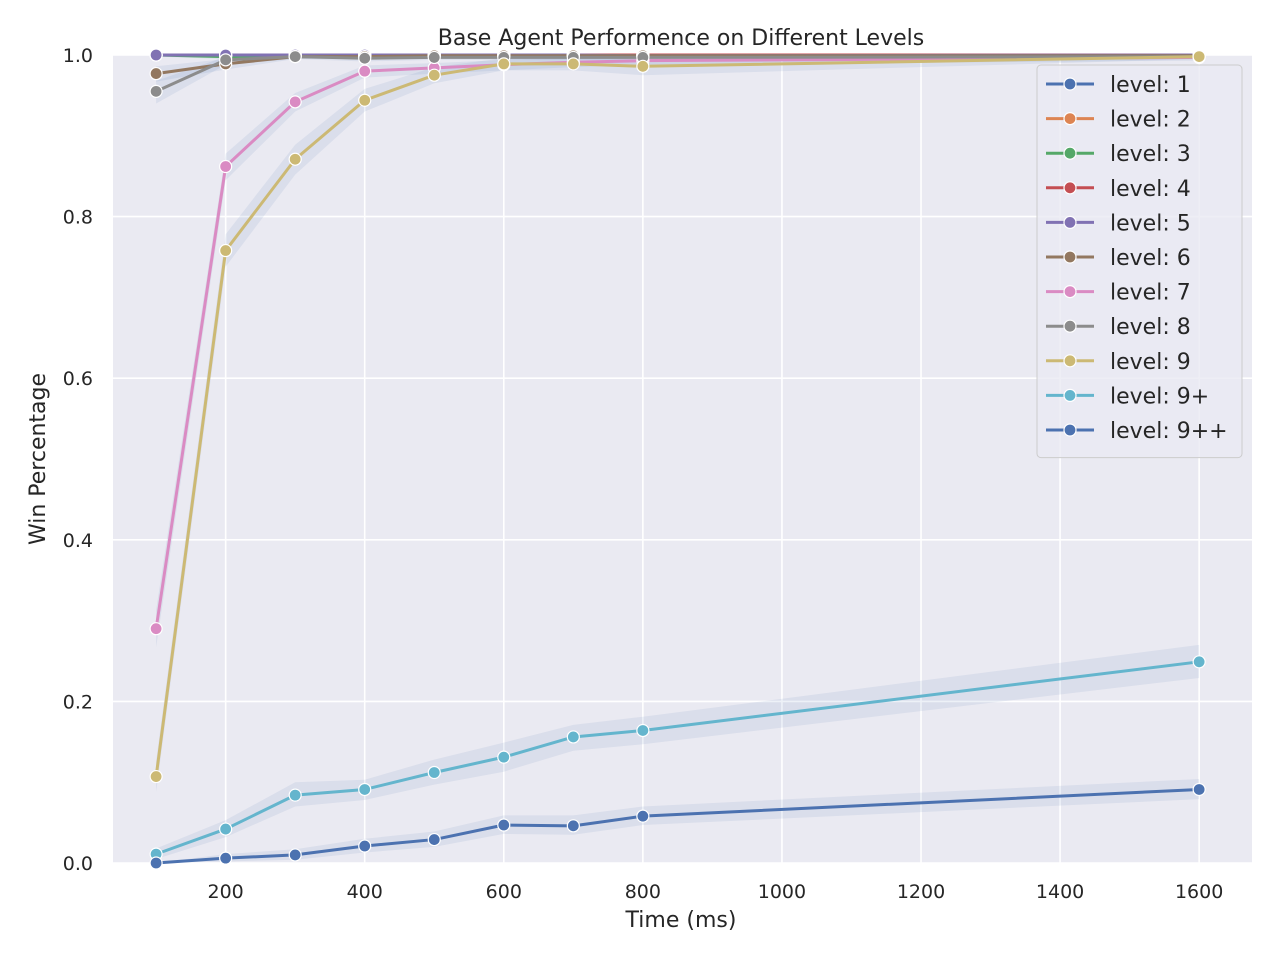  I want to click on y-tick-label: 0.2, so click(78, 702).